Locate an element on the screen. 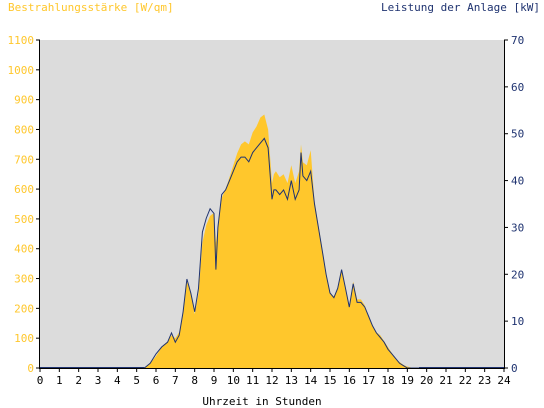 Image resolution: width=544 pixels, height=408 pixels. x-tick-label: 16 is located at coordinates (349, 380).